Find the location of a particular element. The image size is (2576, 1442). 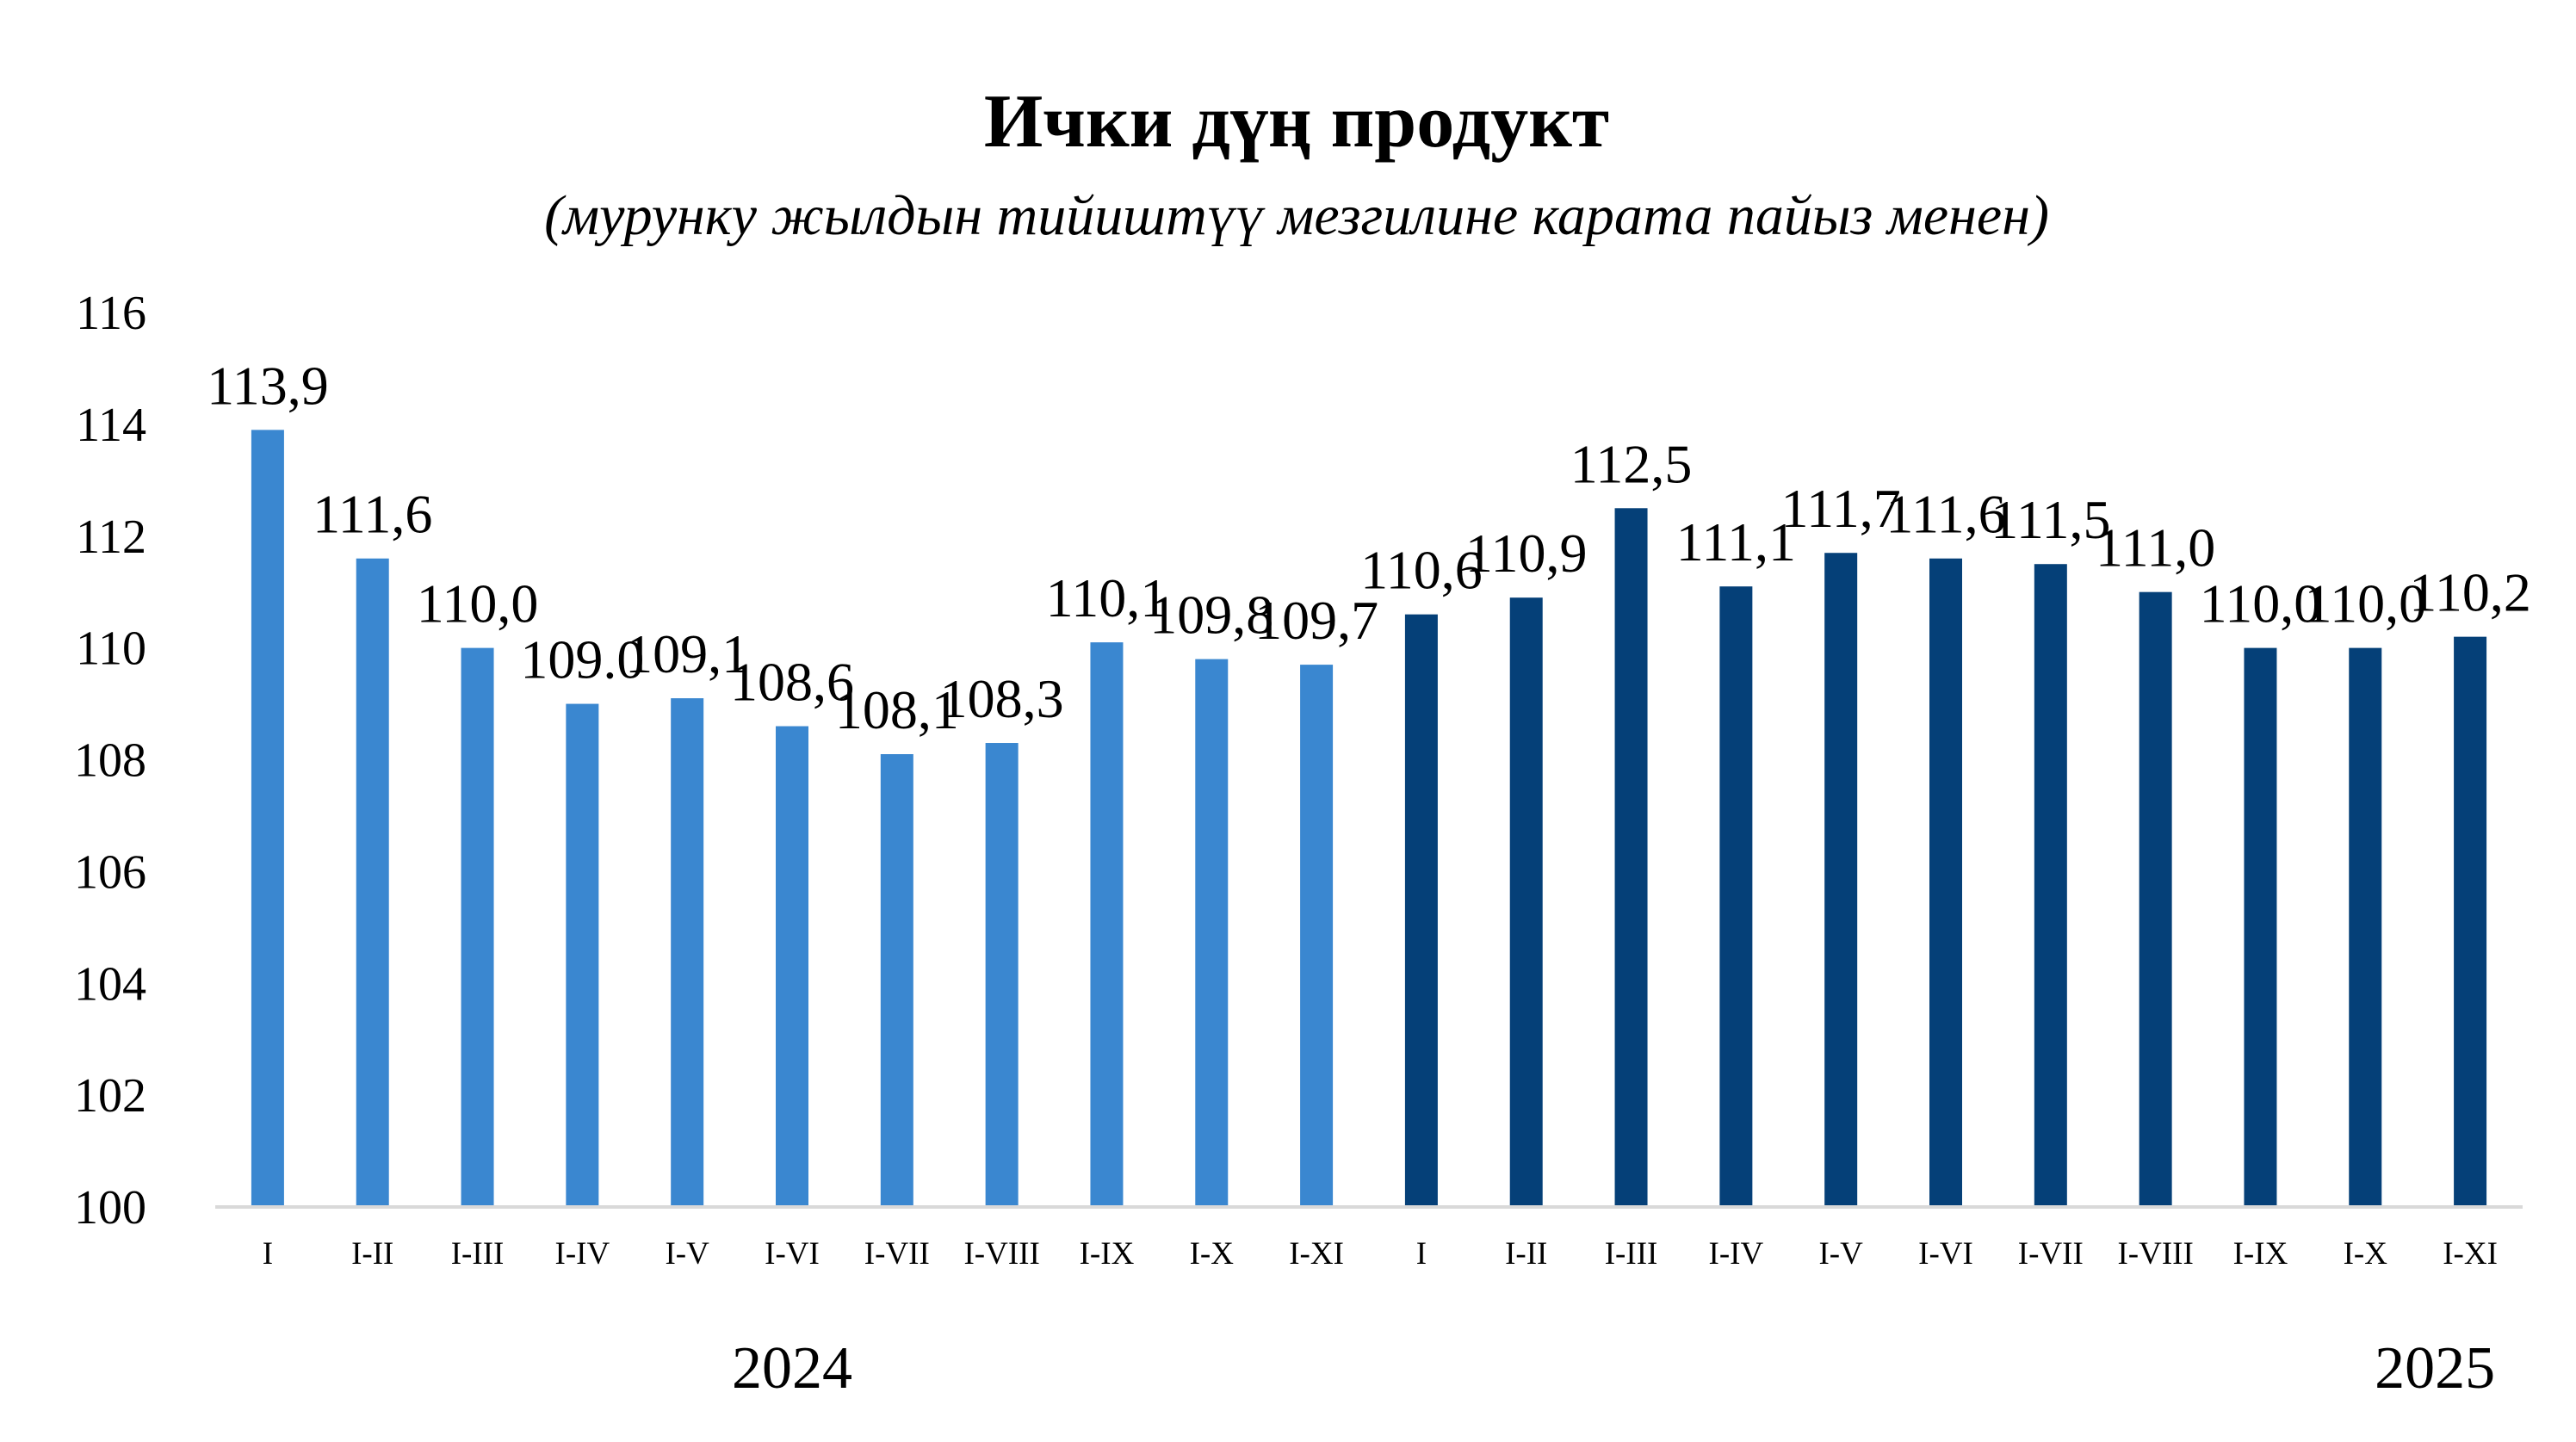

y-tick-label: 114 is located at coordinates (111, 425).